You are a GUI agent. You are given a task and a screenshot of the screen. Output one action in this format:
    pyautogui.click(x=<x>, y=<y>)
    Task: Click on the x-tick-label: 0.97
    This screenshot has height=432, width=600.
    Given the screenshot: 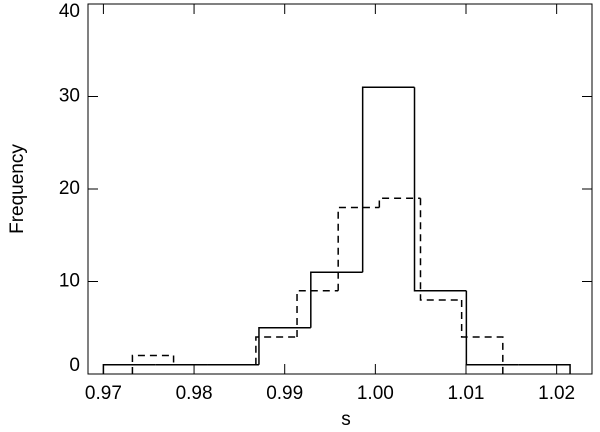 What is the action you would take?
    pyautogui.click(x=103, y=393)
    